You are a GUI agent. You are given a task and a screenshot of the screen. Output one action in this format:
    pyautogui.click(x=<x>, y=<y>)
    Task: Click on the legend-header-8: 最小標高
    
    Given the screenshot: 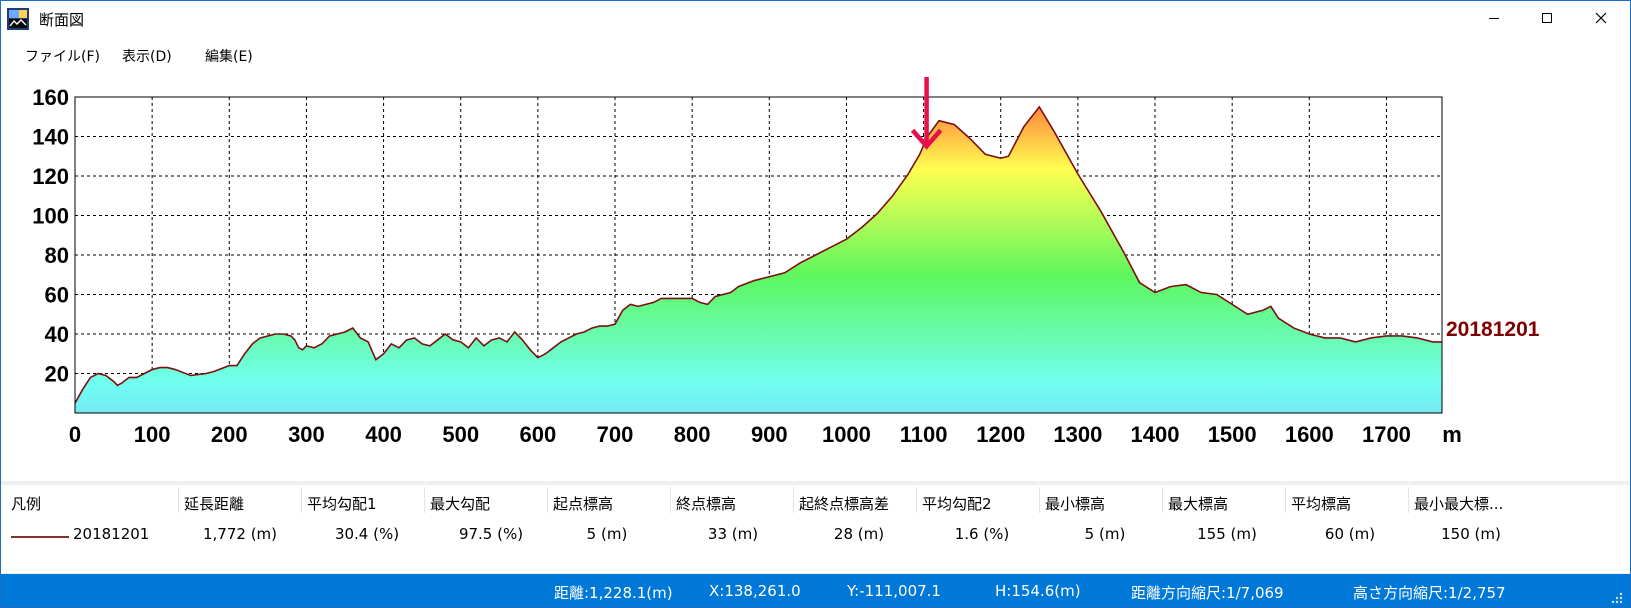 What is the action you would take?
    pyautogui.click(x=1075, y=504)
    